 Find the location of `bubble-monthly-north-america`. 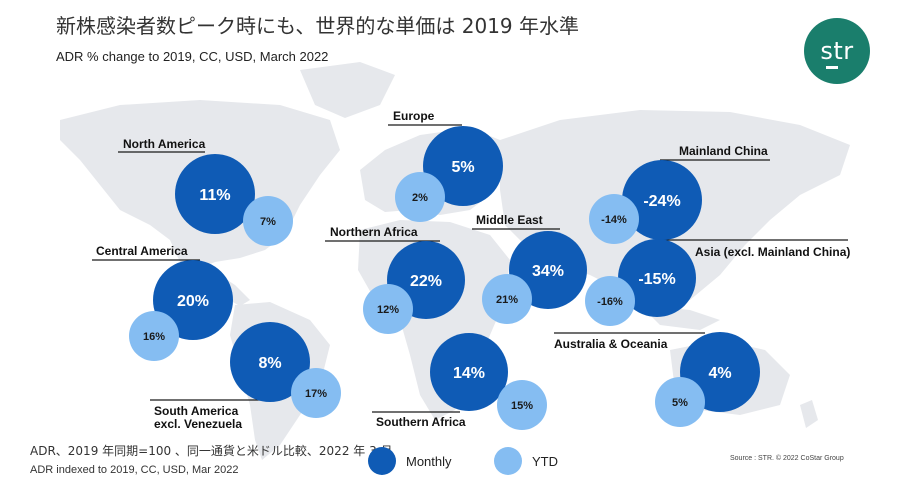

bubble-monthly-north-america is located at coordinates (215, 194).